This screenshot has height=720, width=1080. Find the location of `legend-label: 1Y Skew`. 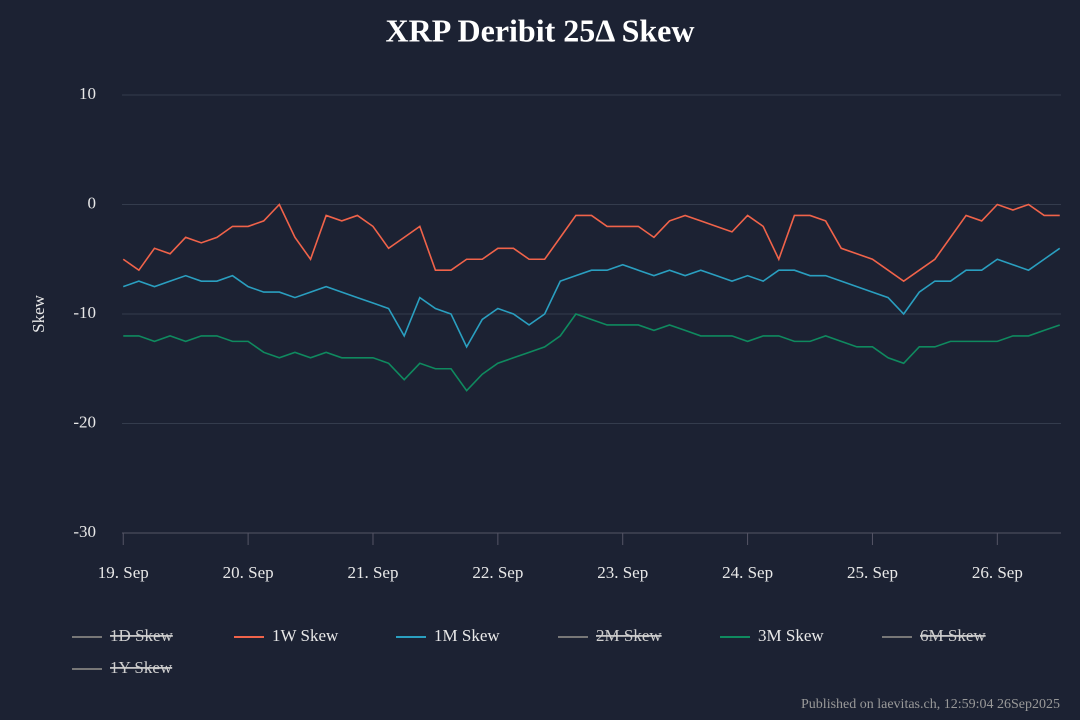

legend-label: 1Y Skew is located at coordinates (141, 667).